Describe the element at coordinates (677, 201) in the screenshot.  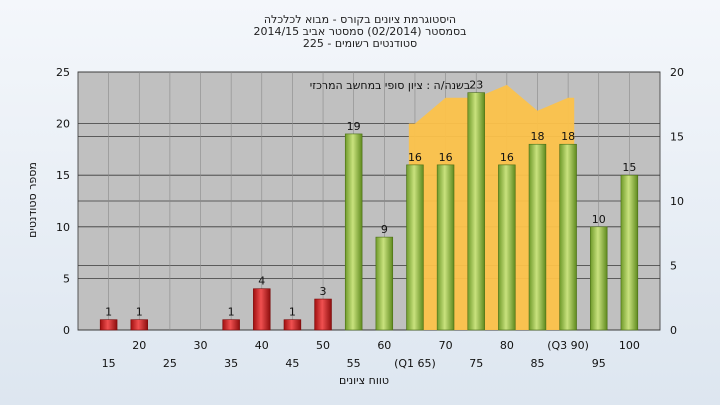
I see `y2-tick-label-2: 10` at that location.